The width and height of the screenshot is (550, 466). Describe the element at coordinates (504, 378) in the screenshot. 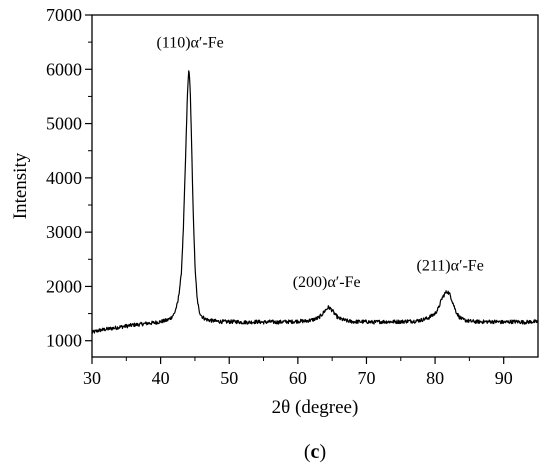

I see `x-tick-label: 90` at that location.